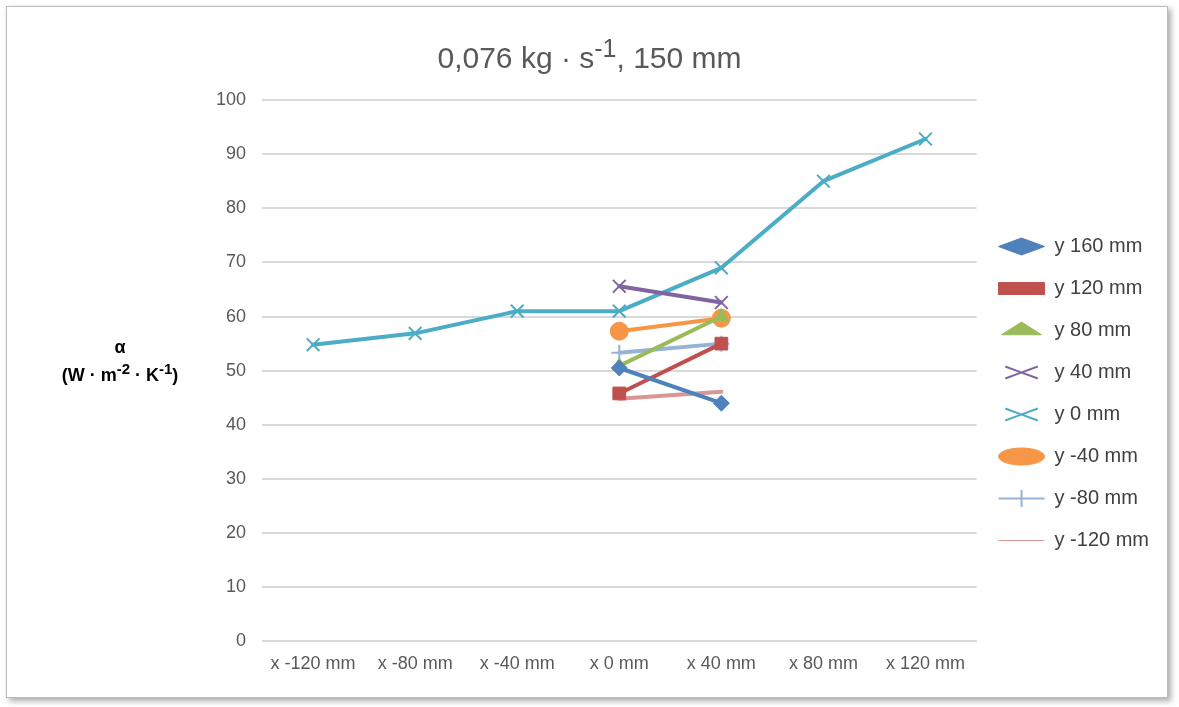  What do you see at coordinates (1093, 329) in the screenshot?
I see `legend-label: y 80 mm` at bounding box center [1093, 329].